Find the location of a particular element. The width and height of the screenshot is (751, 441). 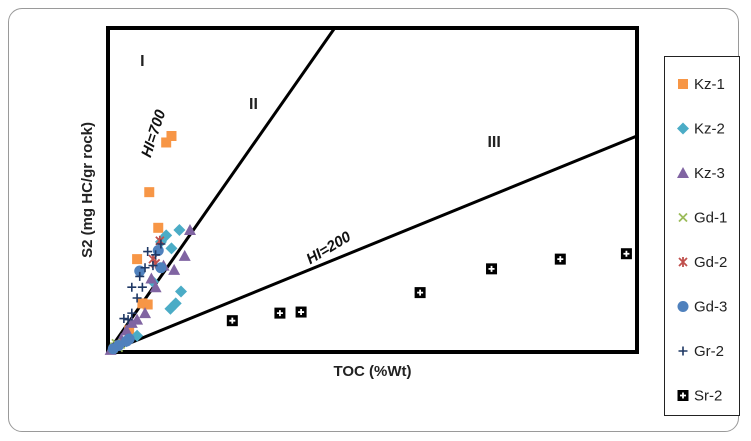

point-sr-2-2-cross is located at coordinates (279, 313).